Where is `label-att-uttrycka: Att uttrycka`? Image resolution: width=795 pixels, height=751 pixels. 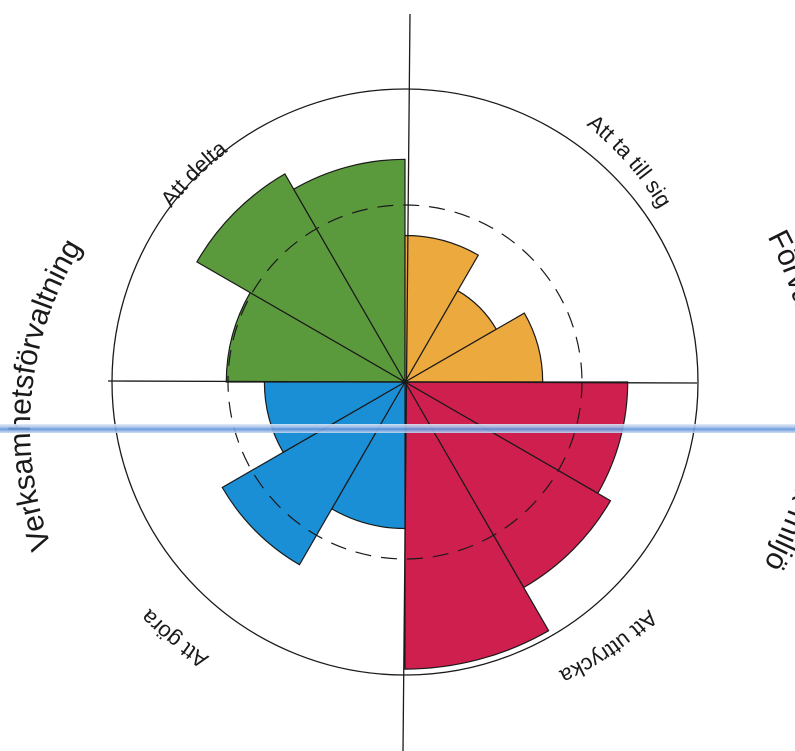 label-att-uttrycka: Att uttrycka is located at coordinates (609, 648).